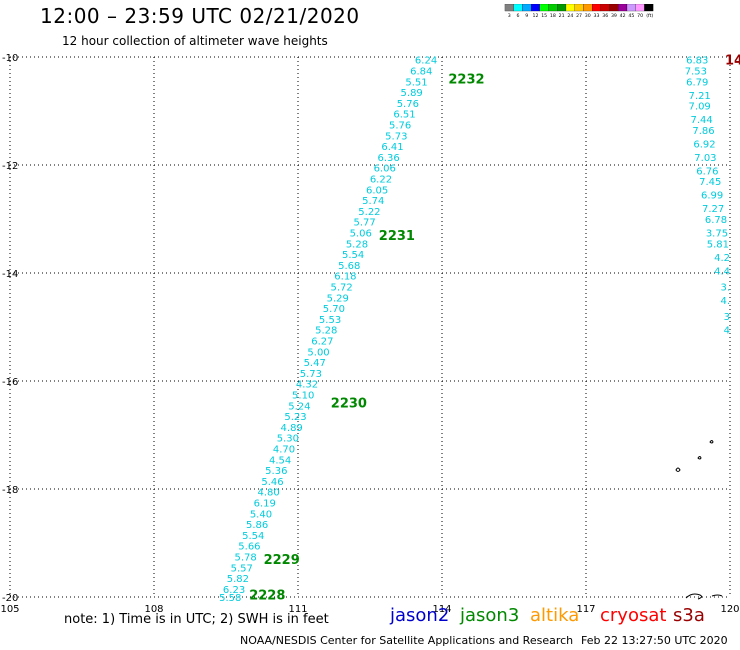 Image resolution: width=740 pixels, height=650 pixels. What do you see at coordinates (689, 615) in the screenshot?
I see `satellite-s3a-label: s3a` at bounding box center [689, 615].